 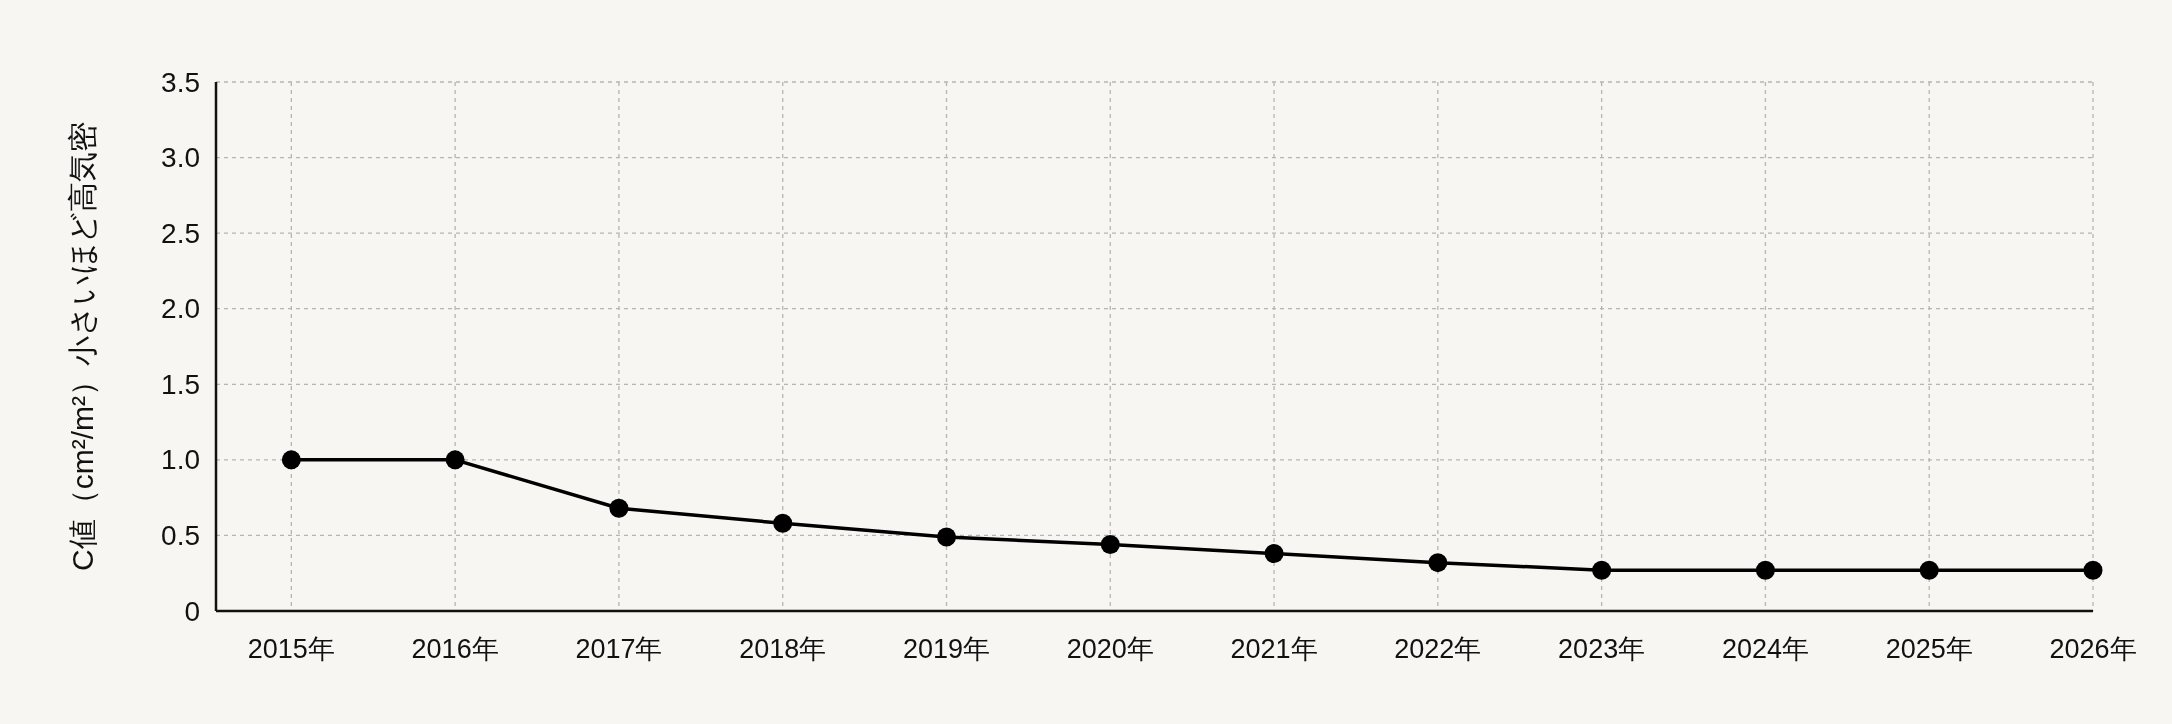 I want to click on y-tick-label: 3.0, so click(x=180, y=158).